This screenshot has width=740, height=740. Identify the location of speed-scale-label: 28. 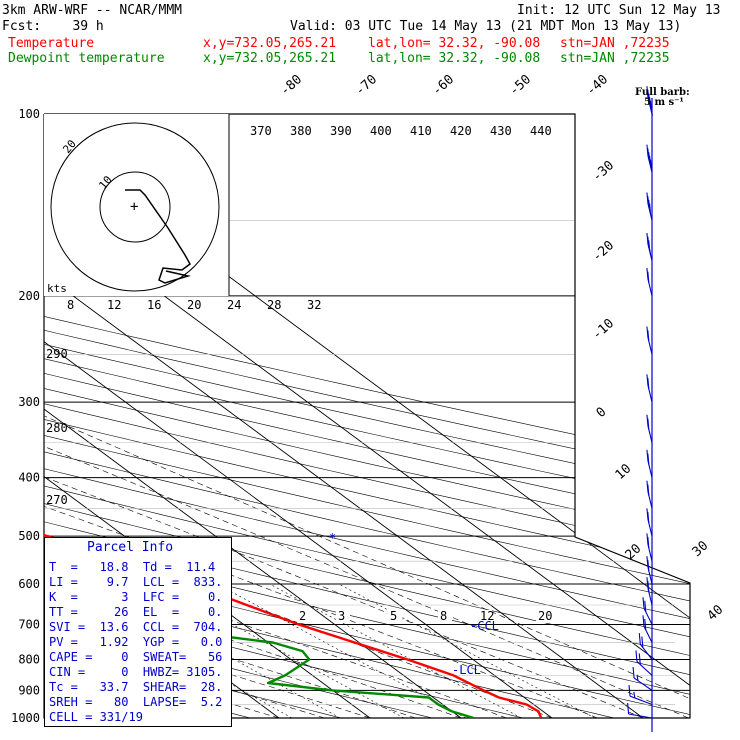
(274, 305).